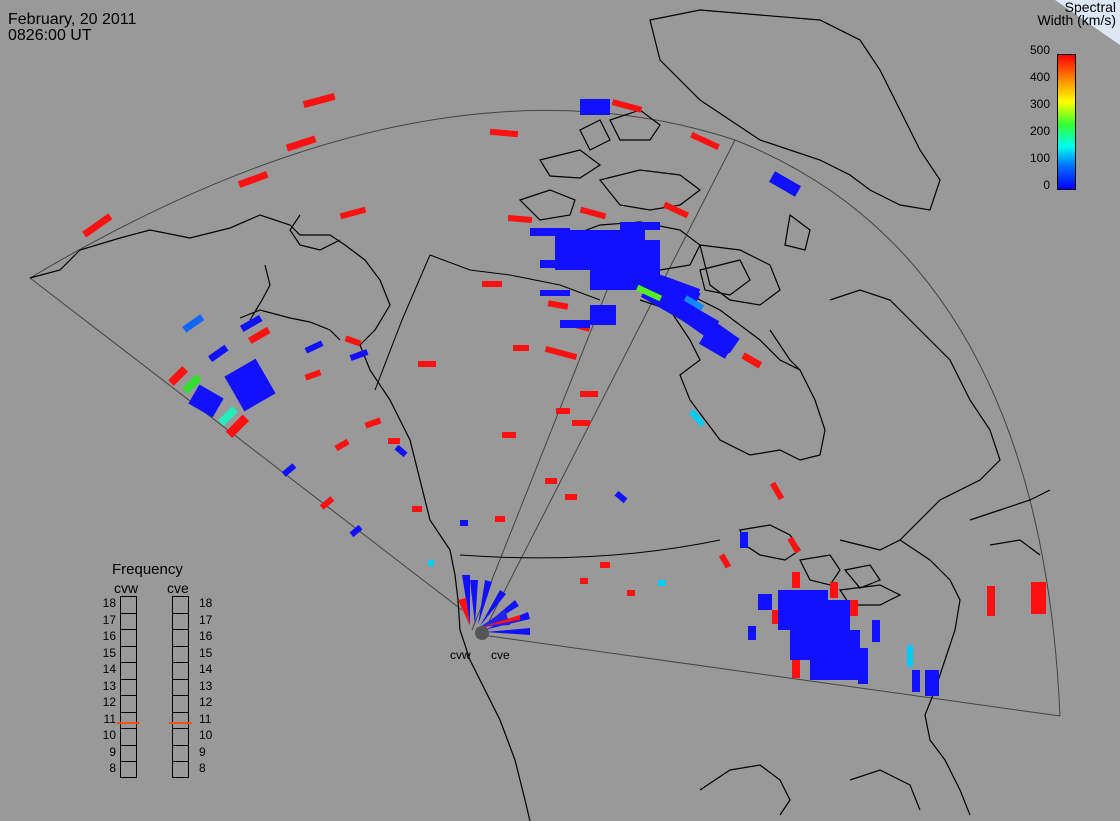  I want to click on colorbar-tick: 500, so click(1039, 50).